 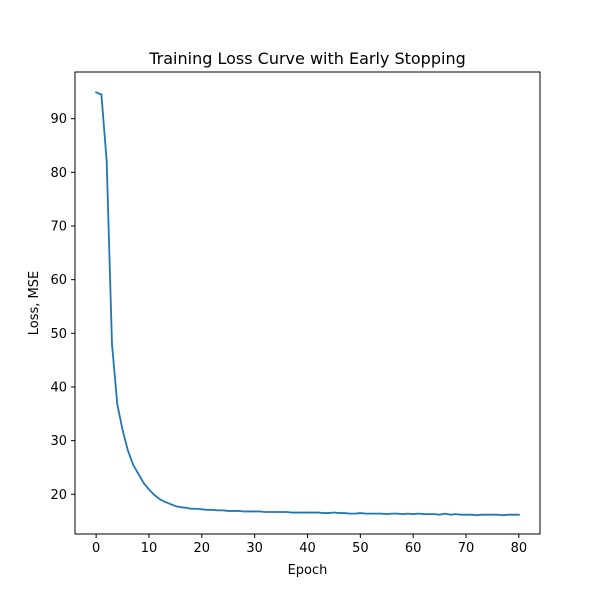 What do you see at coordinates (306, 58) in the screenshot?
I see `chart-title: Training Loss Curve with Early Stopping` at bounding box center [306, 58].